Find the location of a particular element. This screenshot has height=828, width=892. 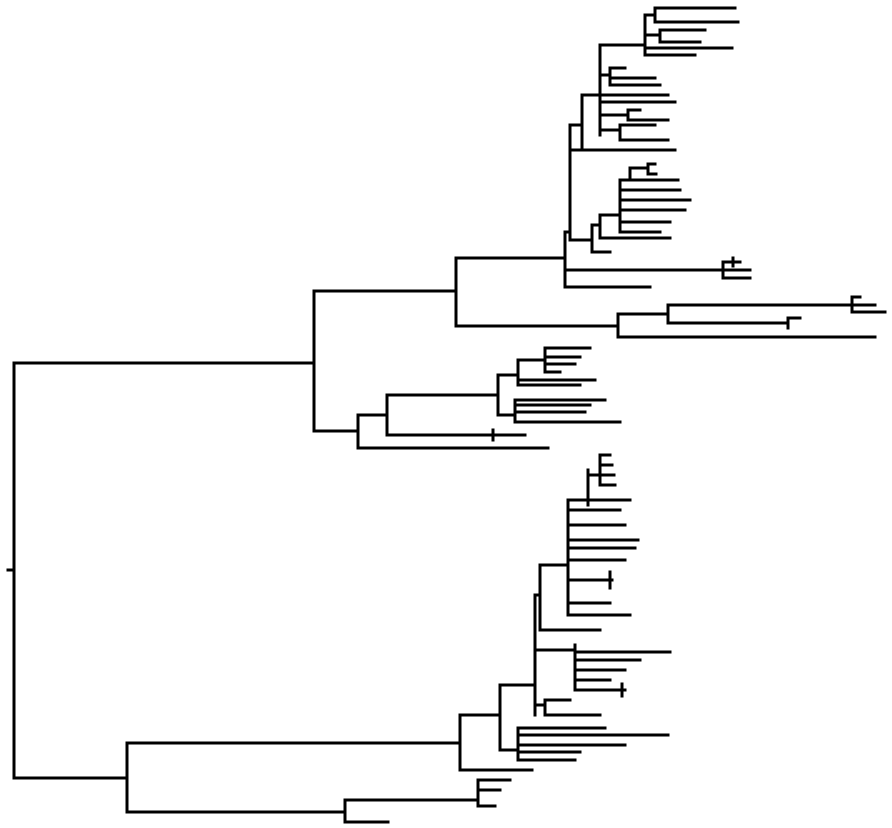

lower-small-clade is located at coordinates (318, 801).